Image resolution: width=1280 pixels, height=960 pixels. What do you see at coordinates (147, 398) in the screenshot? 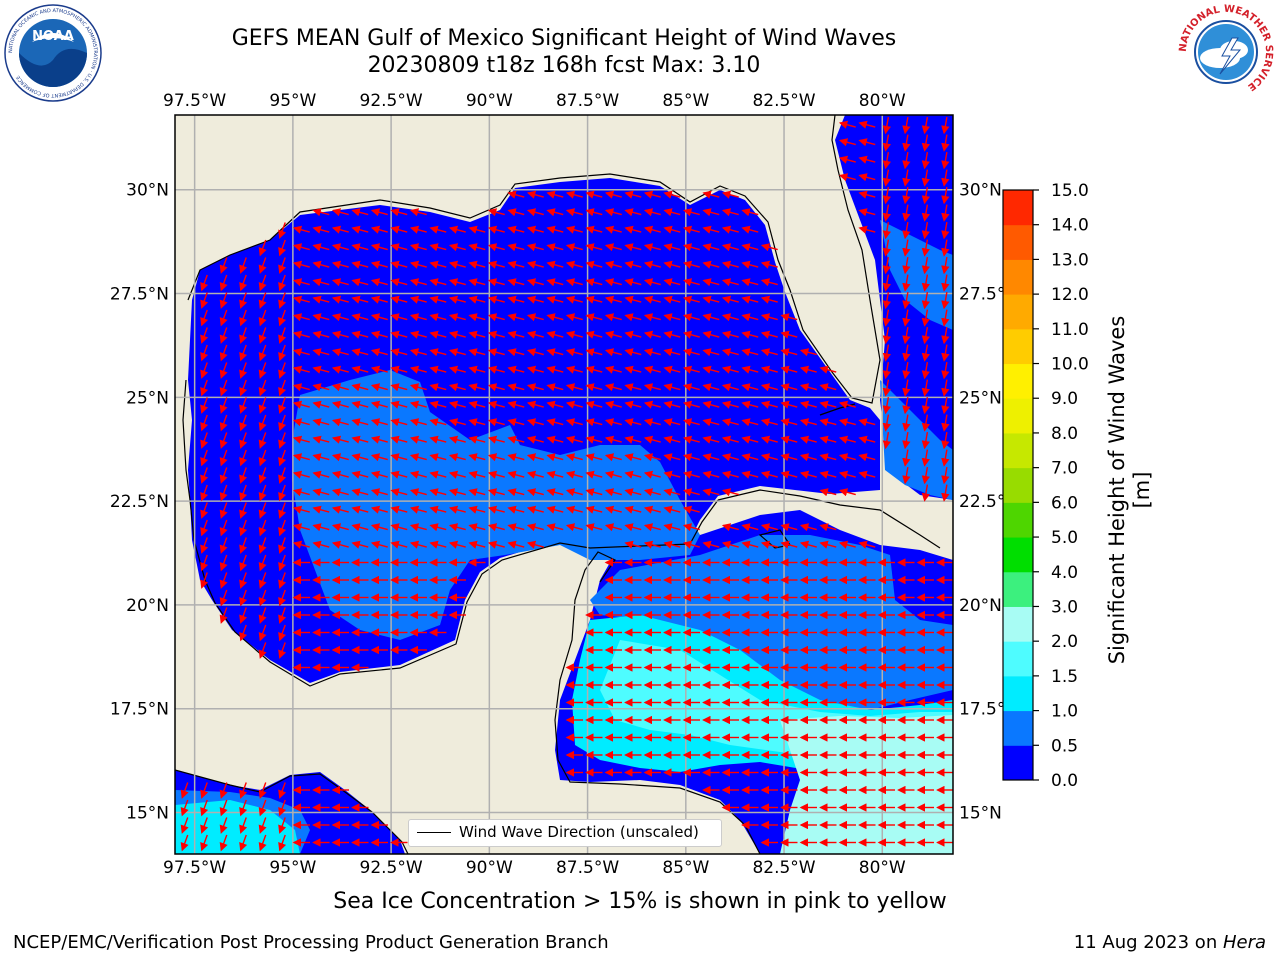
I see `lat-label-left: 25°N` at bounding box center [147, 398].